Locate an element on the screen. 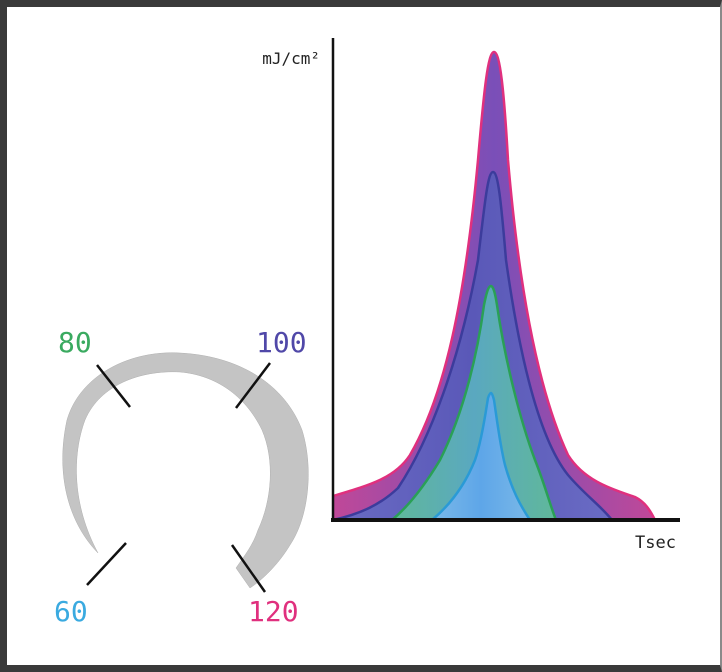 The image size is (722, 672). curve-80-fill is located at coordinates (474, 403).